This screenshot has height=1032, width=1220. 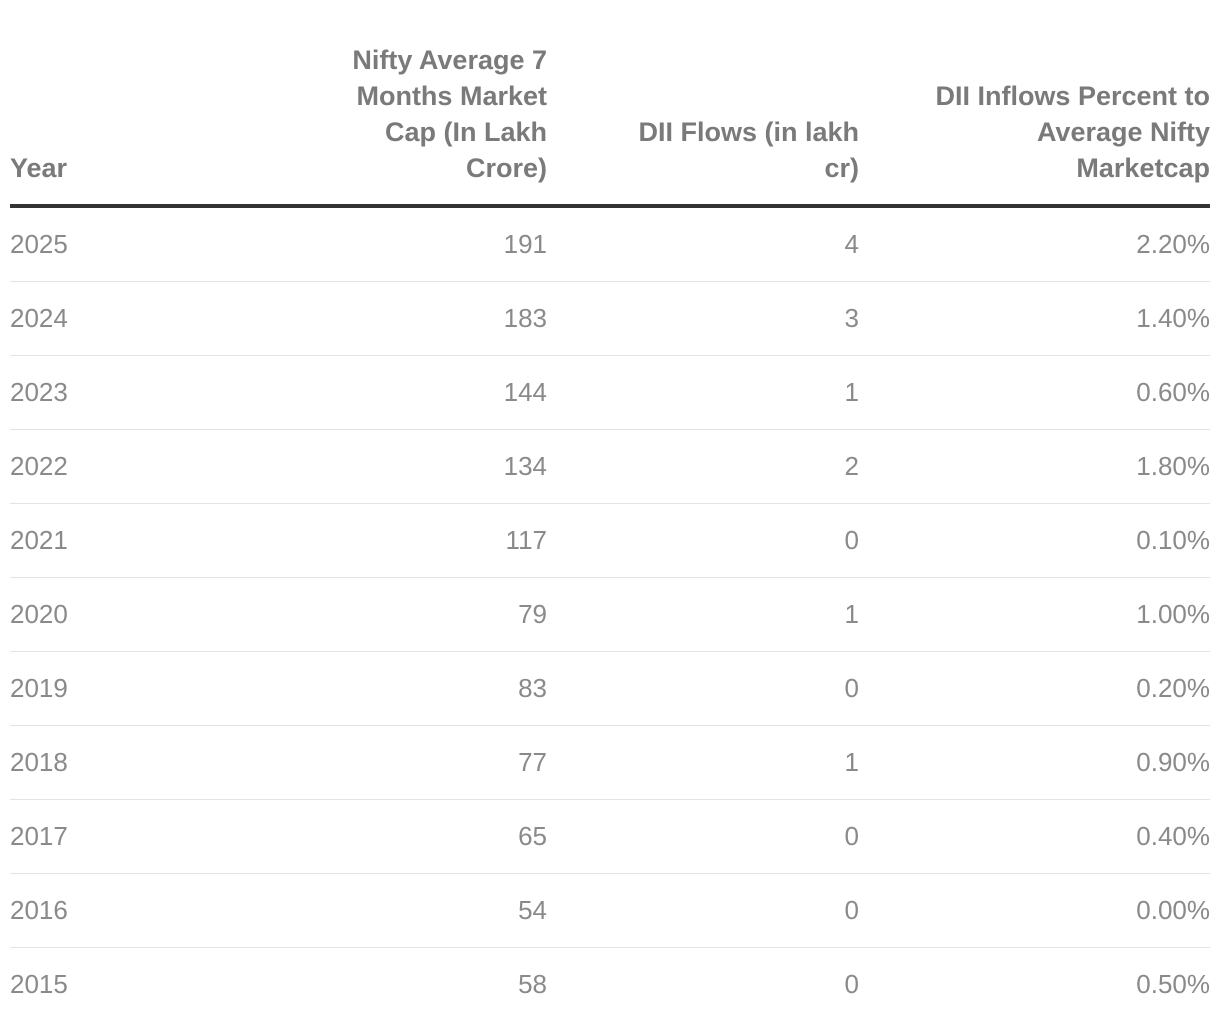 I want to click on table-row: 2021 117 0 0.10%, so click(x=610, y=540).